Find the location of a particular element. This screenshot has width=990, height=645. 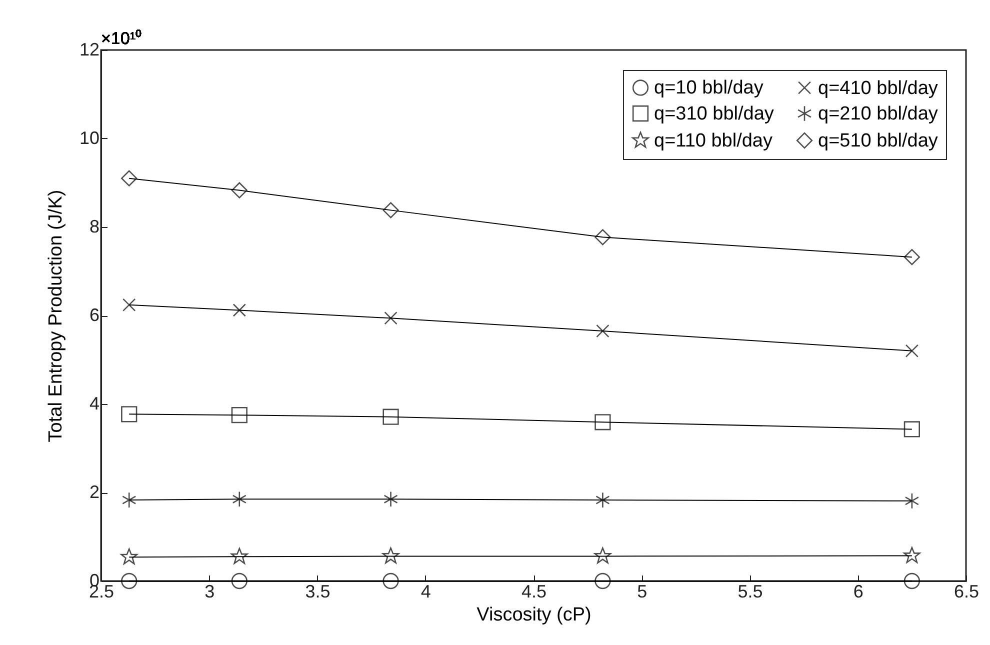

y-tick-label: 2 is located at coordinates (94, 492).